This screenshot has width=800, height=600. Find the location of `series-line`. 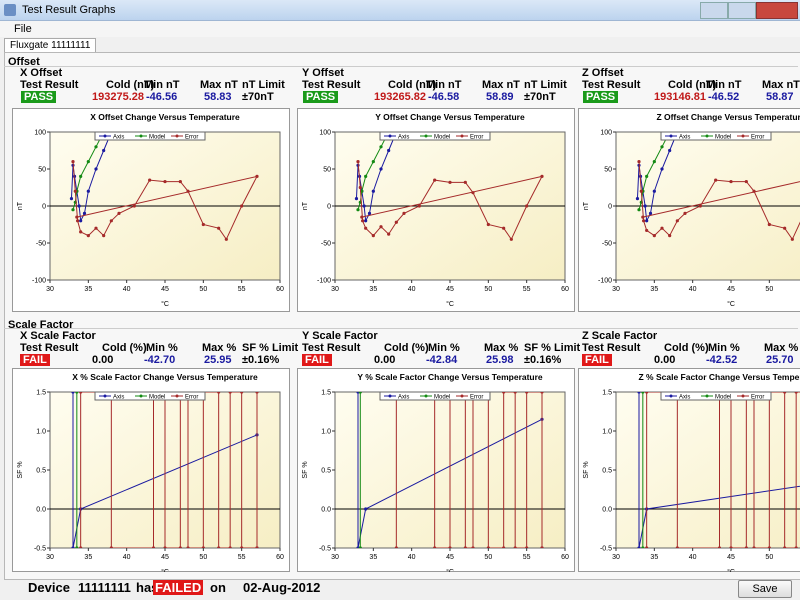

series-line is located at coordinates (450, 201).